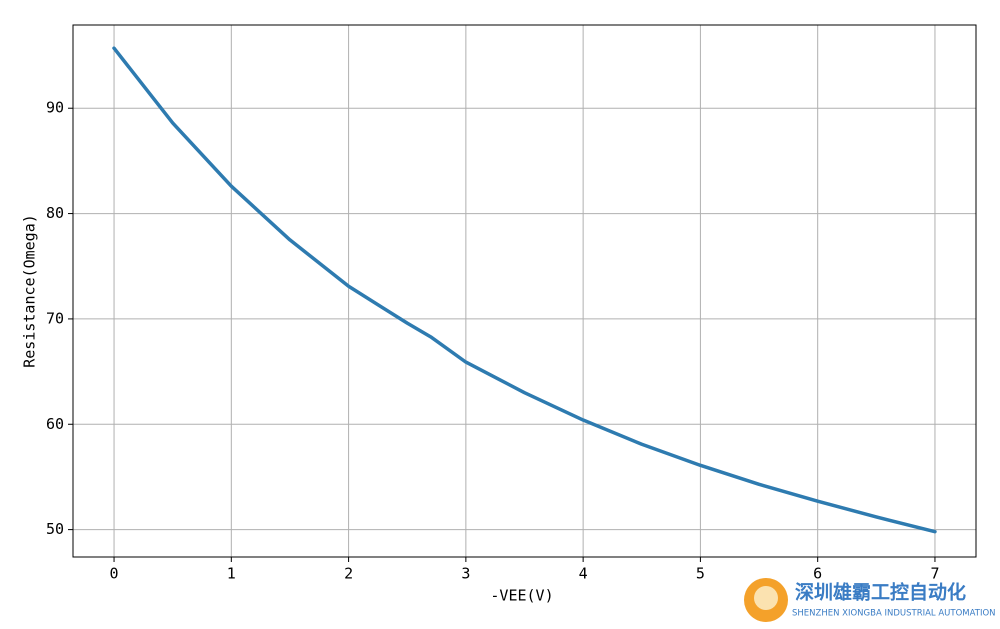  What do you see at coordinates (55, 529) in the screenshot?
I see `y-tick-label: 50` at bounding box center [55, 529].